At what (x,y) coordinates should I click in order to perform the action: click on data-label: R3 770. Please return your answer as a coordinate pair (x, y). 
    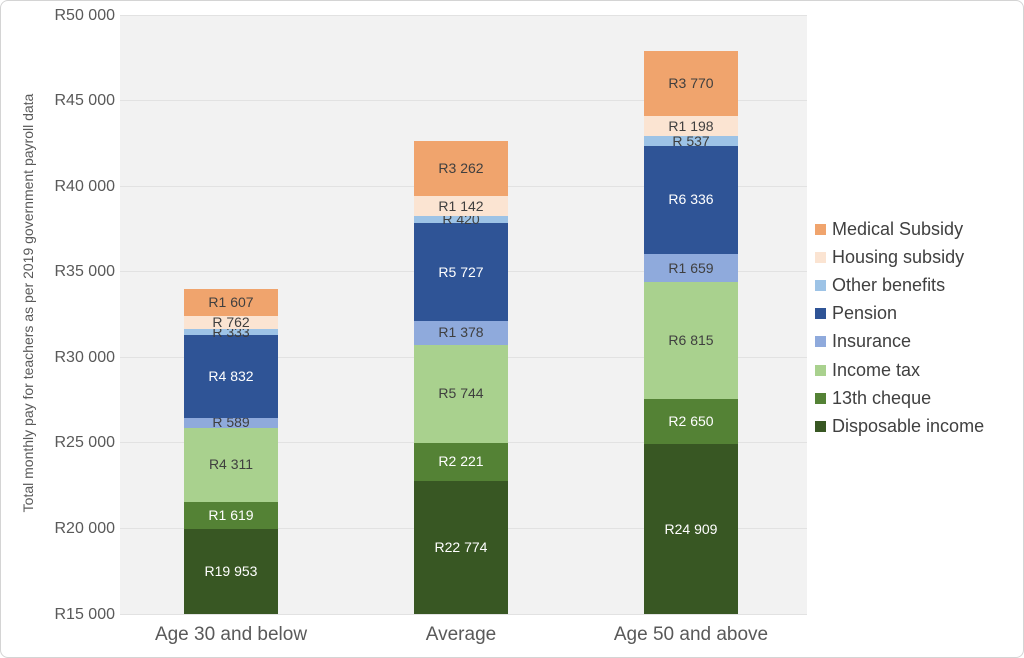
    Looking at the image, I should click on (691, 83).